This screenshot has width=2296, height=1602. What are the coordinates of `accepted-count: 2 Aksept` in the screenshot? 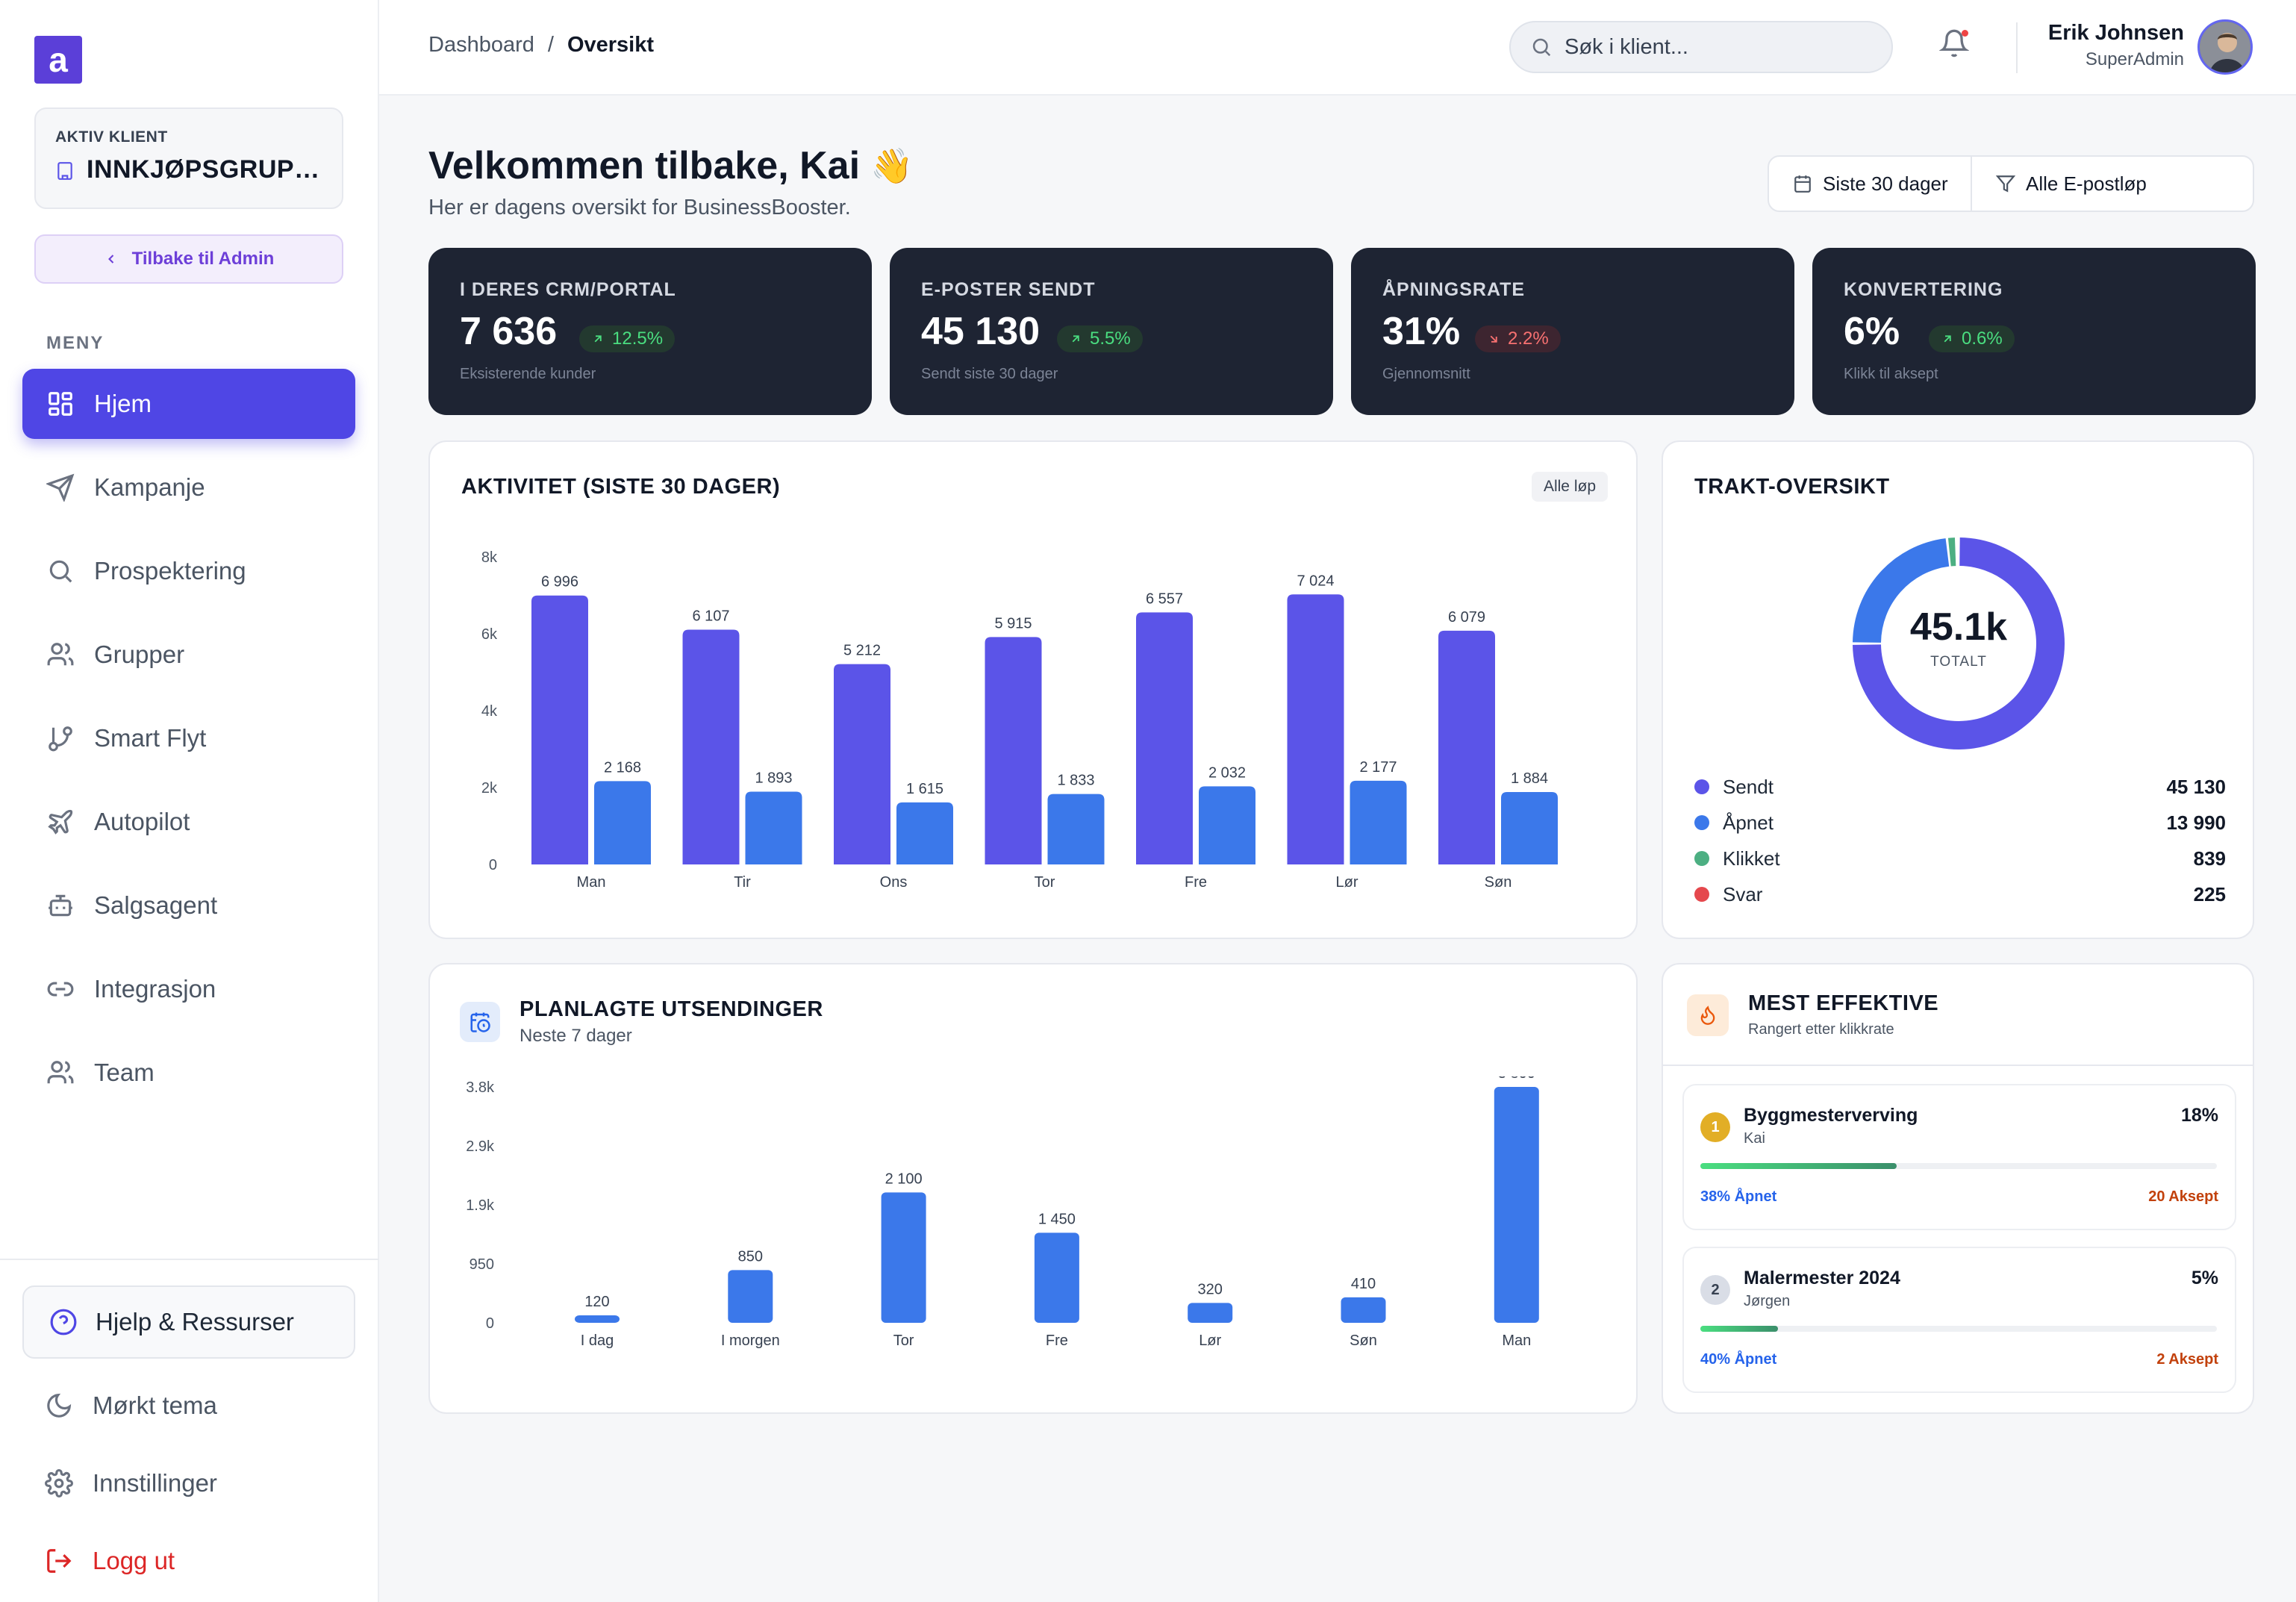 It's located at (2187, 1359).